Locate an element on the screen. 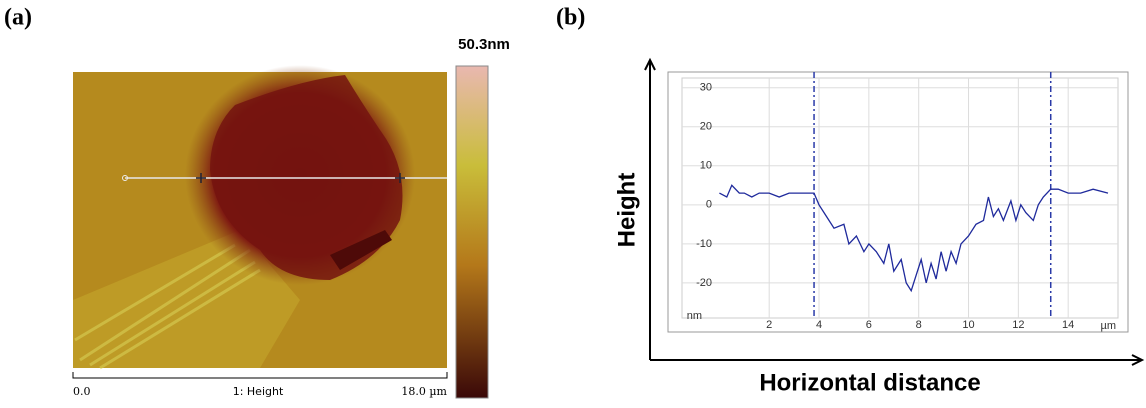  scale-label: 18.0 µm is located at coordinates (424, 391).